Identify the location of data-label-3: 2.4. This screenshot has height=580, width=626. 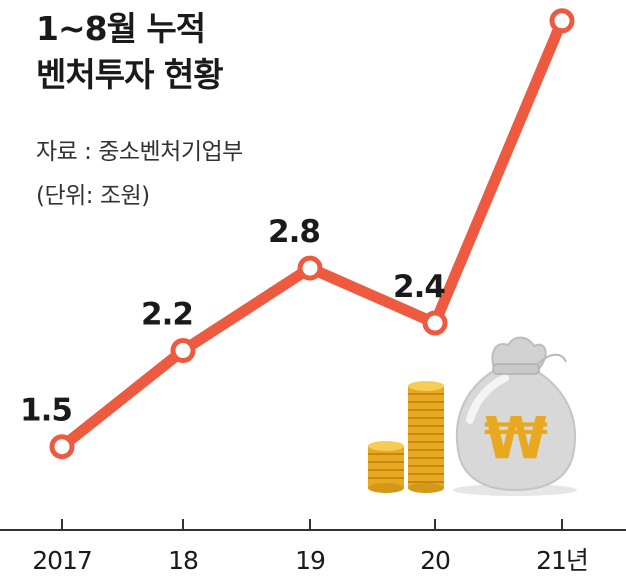
(419, 287).